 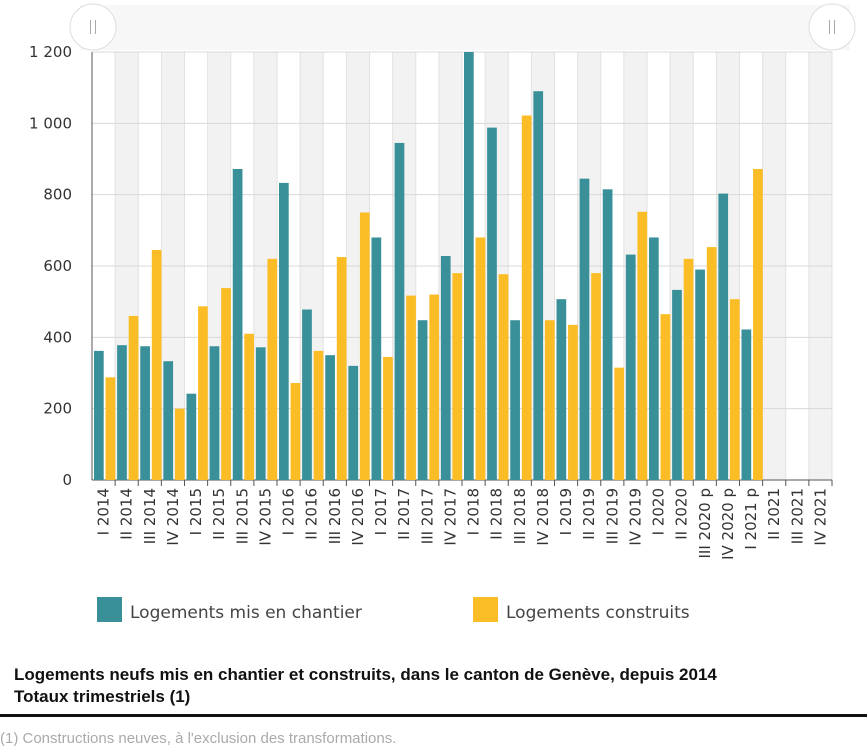 I want to click on x-tick-label: III 2019, so click(x=612, y=516).